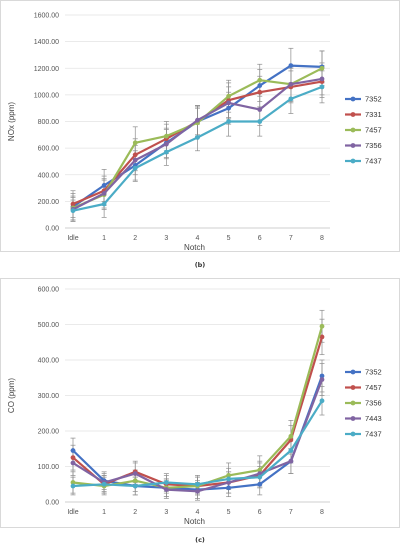 Image resolution: width=400 pixels, height=550 pixels. I want to click on legend-label: 7443, so click(373, 418).